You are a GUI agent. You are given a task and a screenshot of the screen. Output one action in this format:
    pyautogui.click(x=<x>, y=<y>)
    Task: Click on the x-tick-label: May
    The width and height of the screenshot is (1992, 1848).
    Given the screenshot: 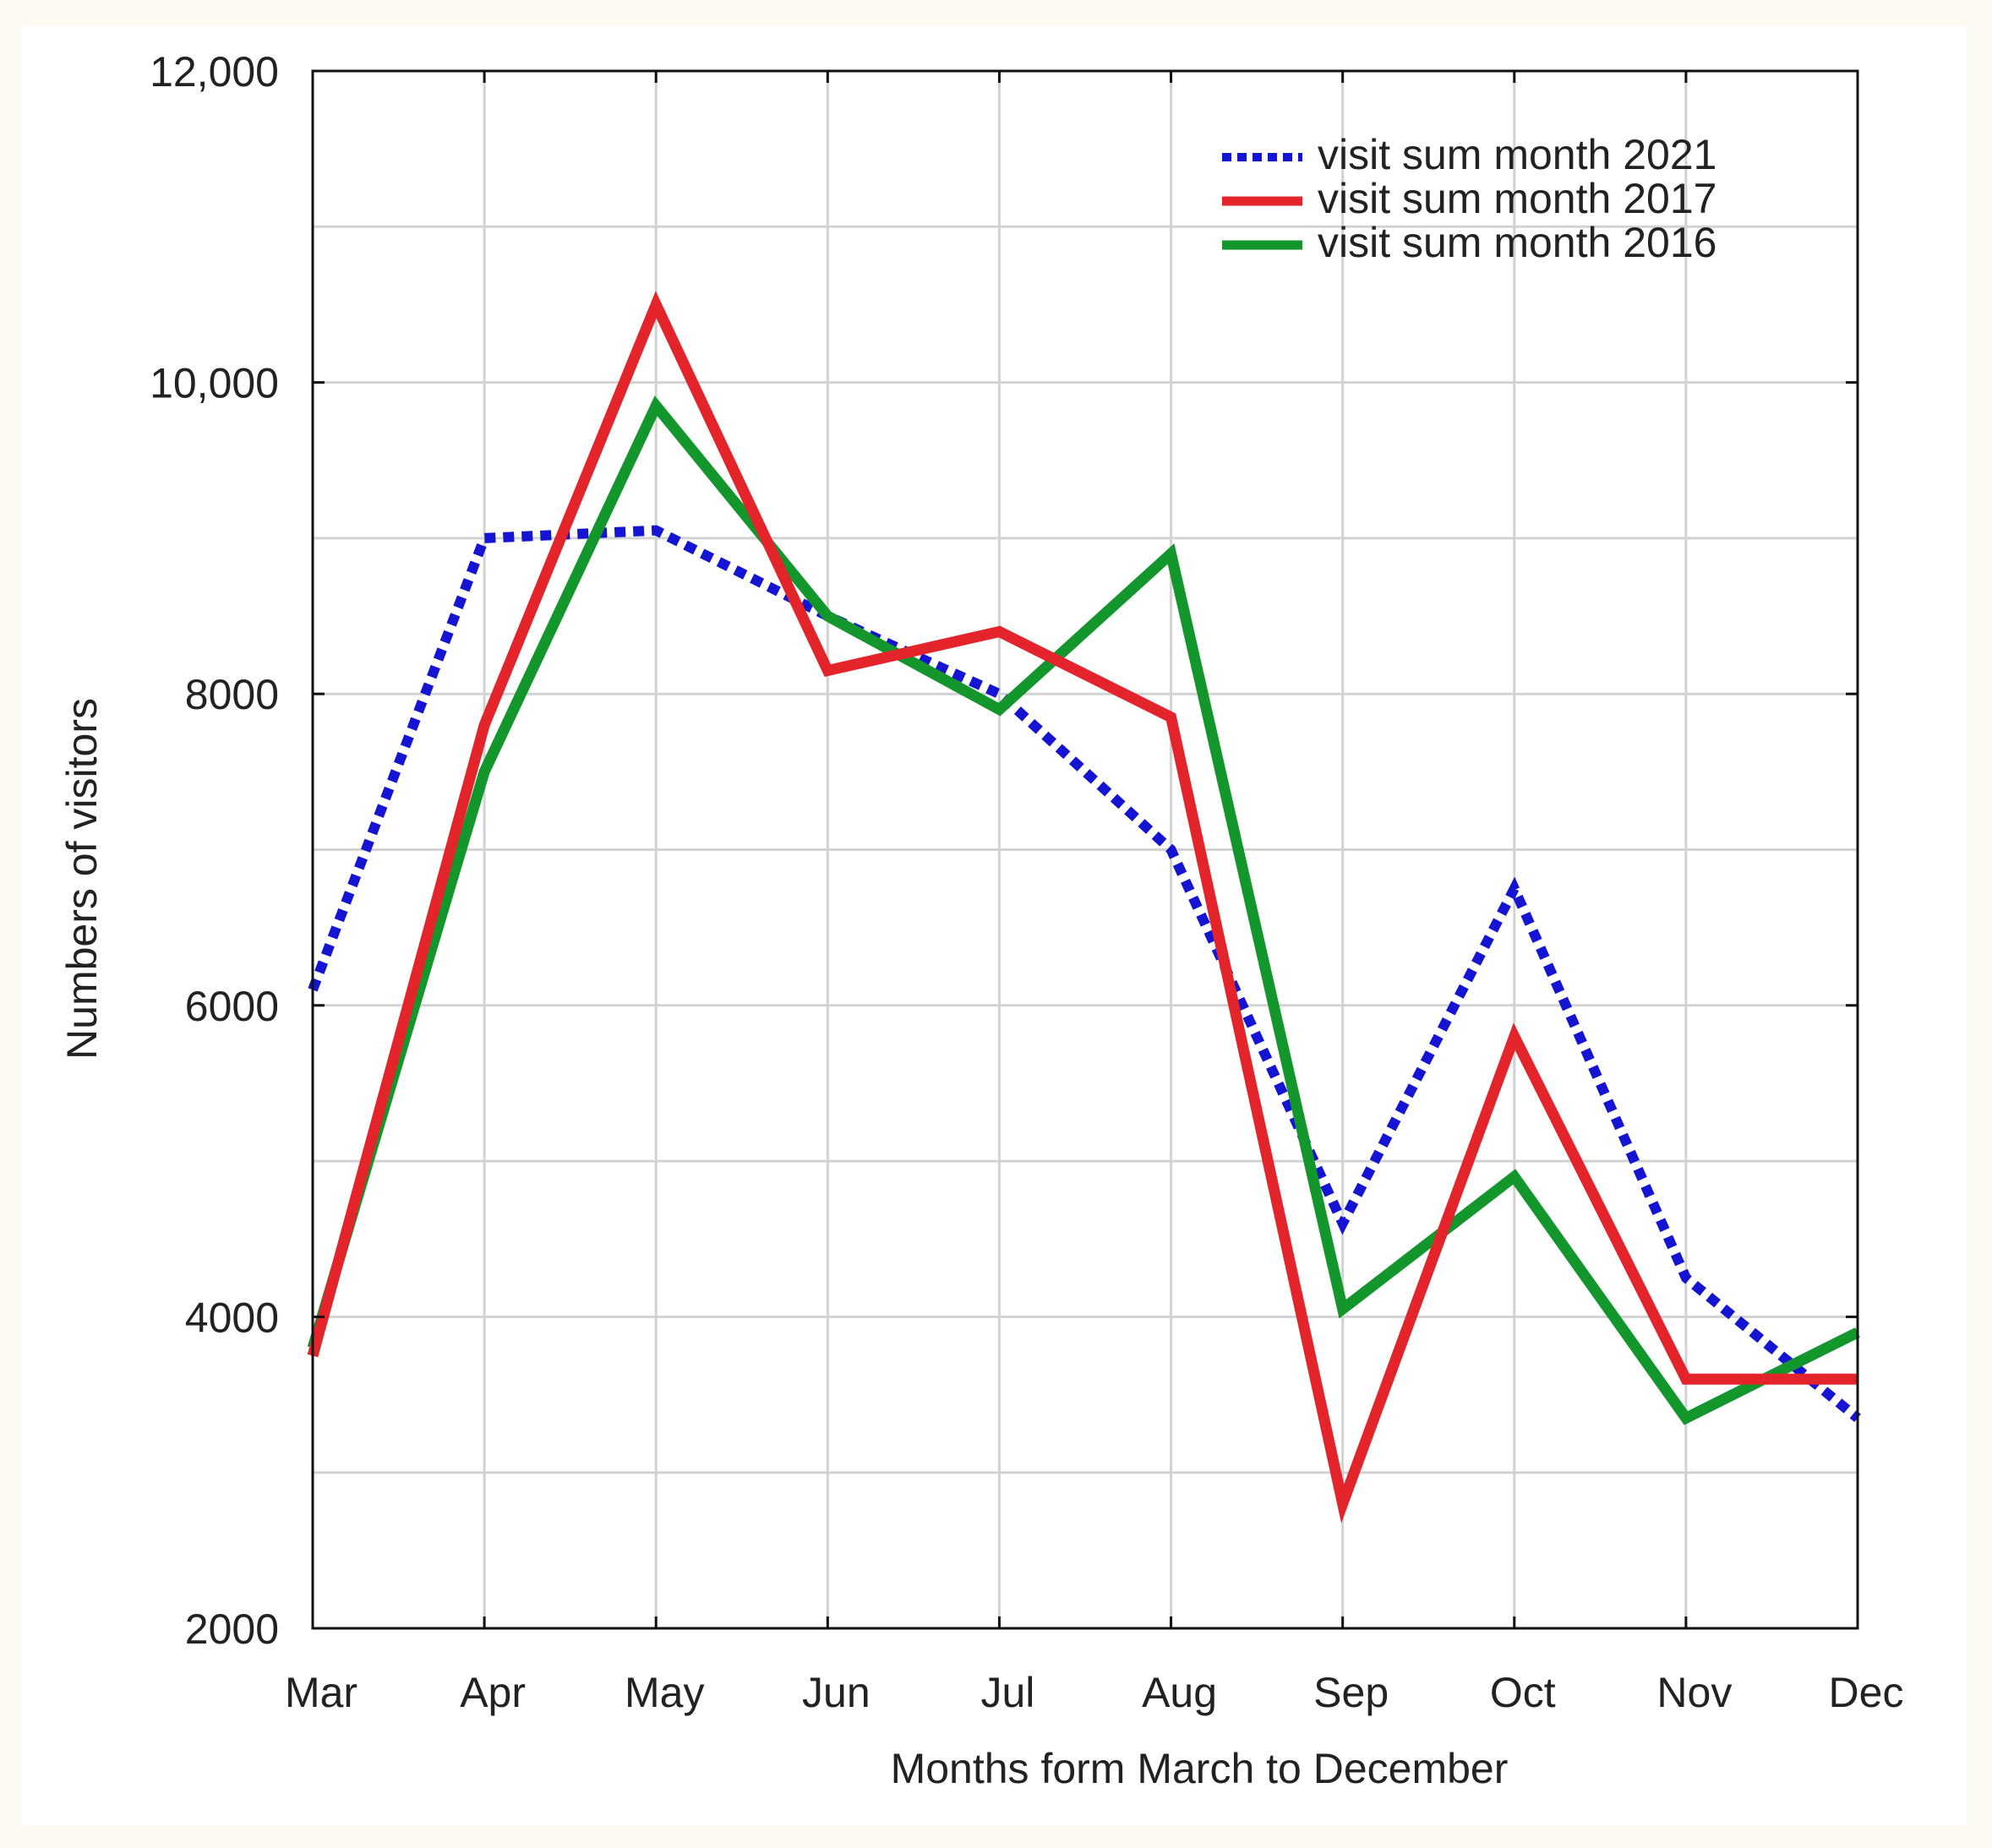 What is the action you would take?
    pyautogui.click(x=665, y=1692)
    